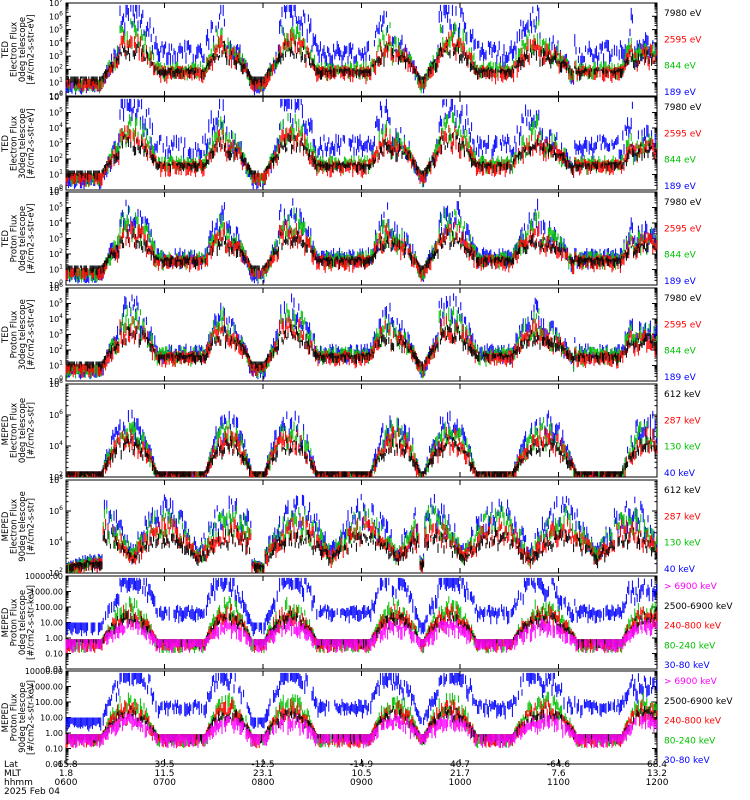 This screenshot has height=800, width=750. What do you see at coordinates (32, 526) in the screenshot?
I see `y-axis-label: [#/cm2-s-str]` at bounding box center [32, 526].